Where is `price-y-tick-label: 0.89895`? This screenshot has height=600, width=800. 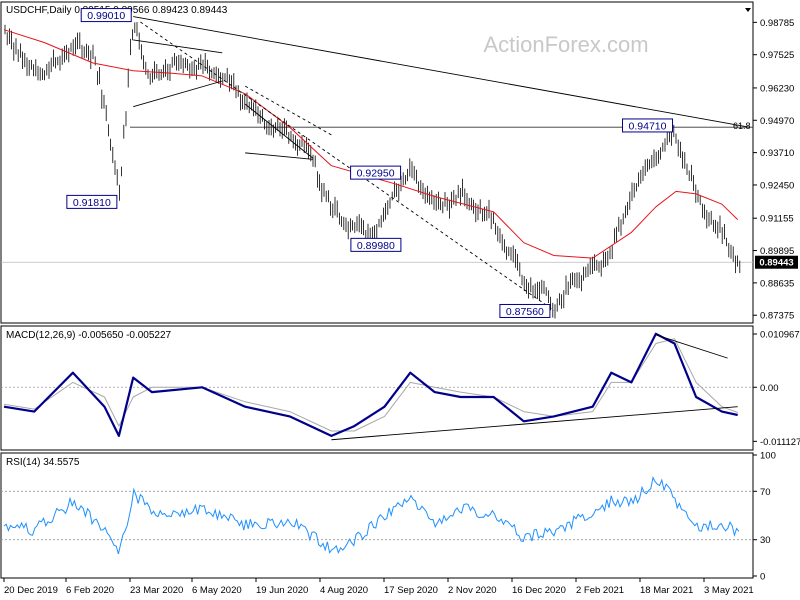
price-y-tick-label: 0.89895 is located at coordinates (777, 251).